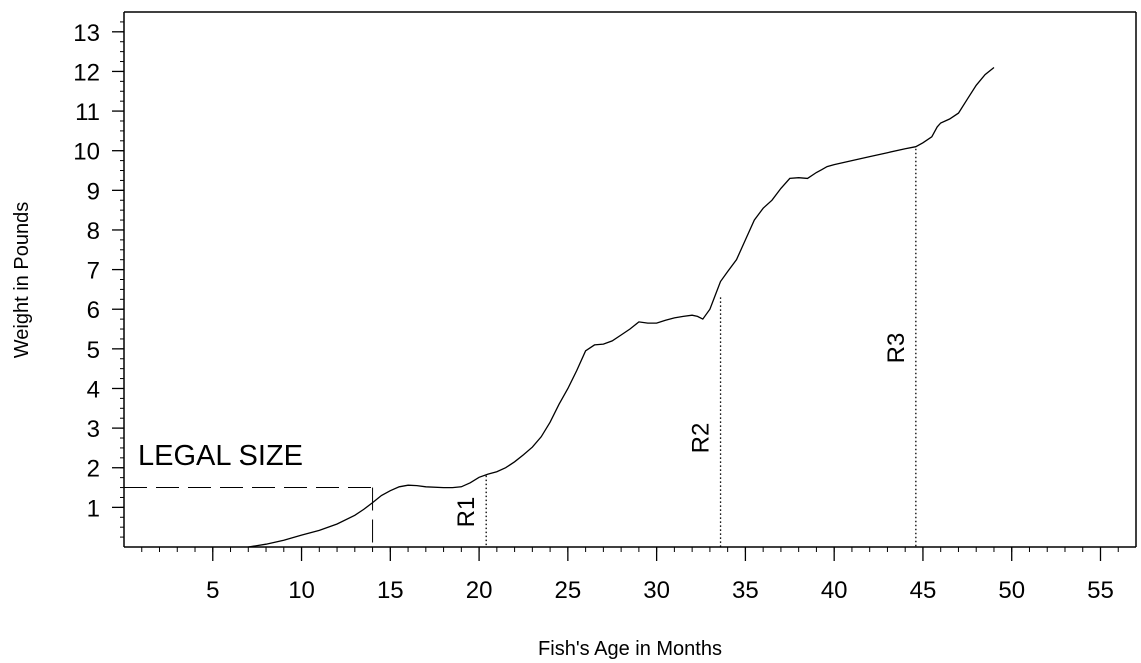  I want to click on y-tick-label: 2, so click(93, 469).